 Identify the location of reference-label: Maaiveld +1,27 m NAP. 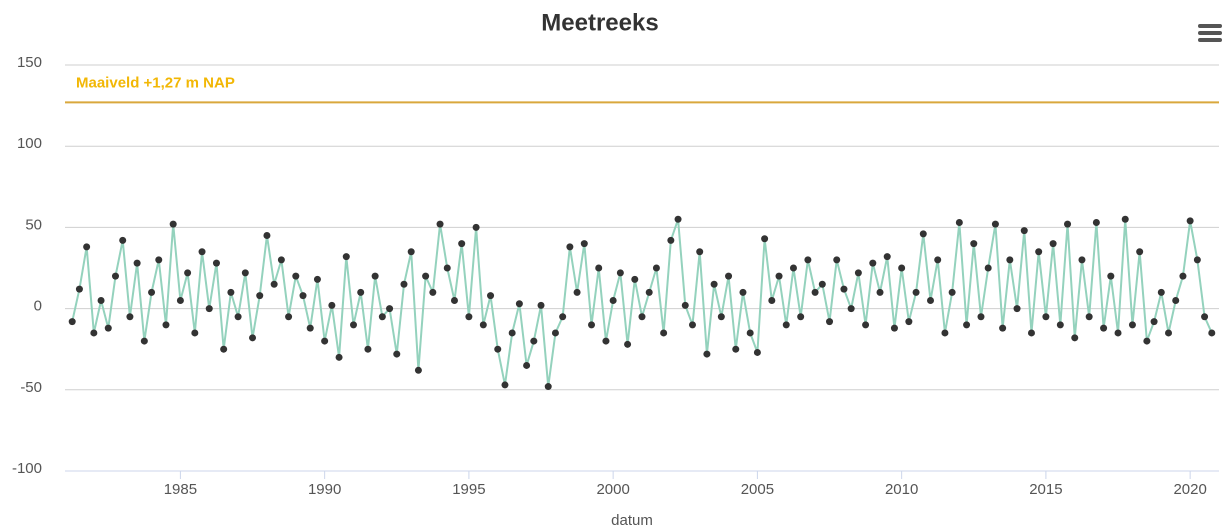
(155, 82).